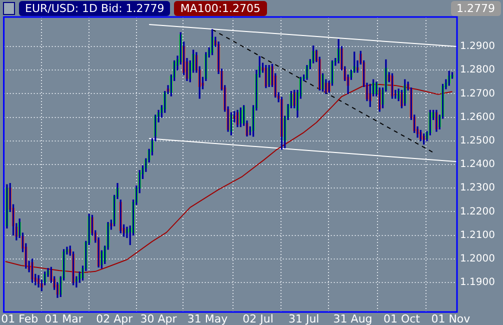  Describe the element at coordinates (94, 8) in the screenshot. I see `chart-title: EUR/USD: 1D Bid: 1.2779` at that location.